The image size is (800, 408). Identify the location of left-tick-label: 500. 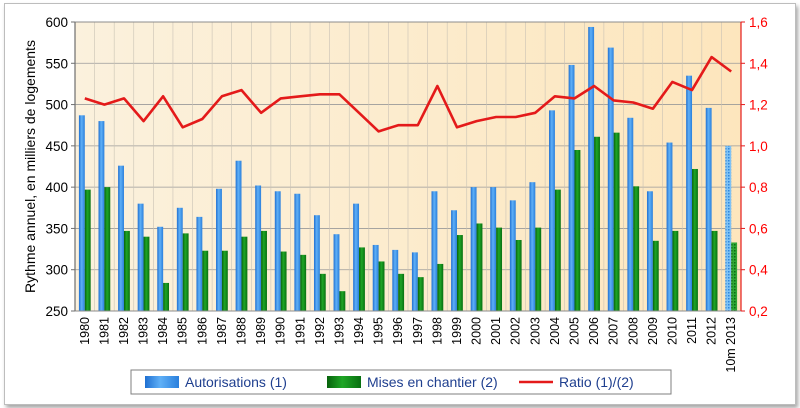
(56, 105).